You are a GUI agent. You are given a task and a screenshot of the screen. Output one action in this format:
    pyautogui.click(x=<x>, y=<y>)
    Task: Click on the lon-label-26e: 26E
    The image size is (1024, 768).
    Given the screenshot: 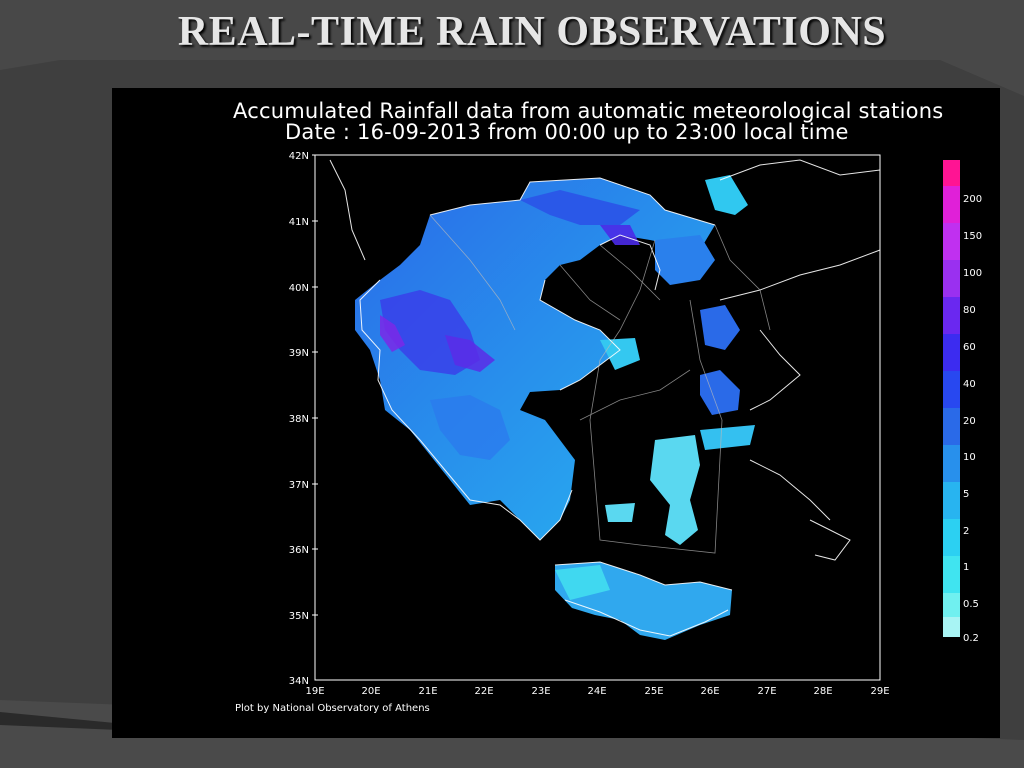 What is the action you would take?
    pyautogui.click(x=709, y=691)
    